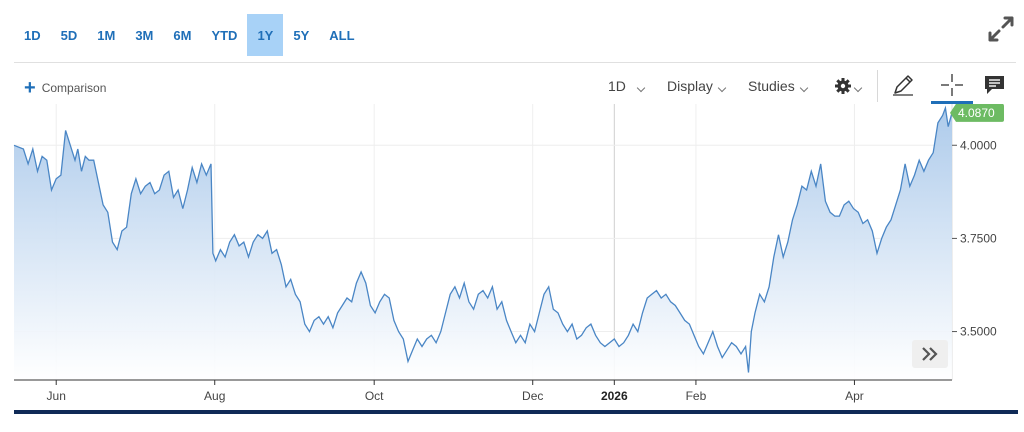  Describe the element at coordinates (978, 332) in the screenshot. I see `y-tick-label: 3.5000` at that location.